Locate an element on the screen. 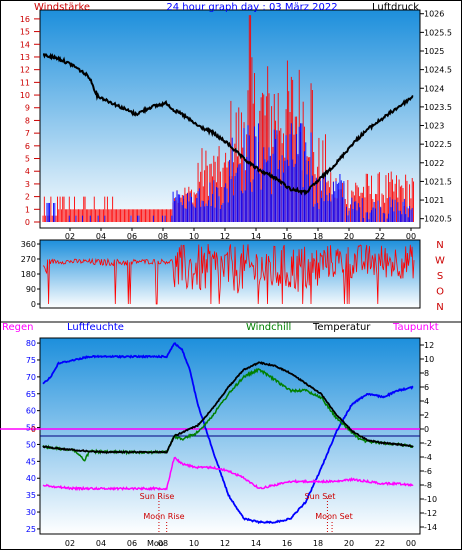  temperature-line is located at coordinates (228, 407).